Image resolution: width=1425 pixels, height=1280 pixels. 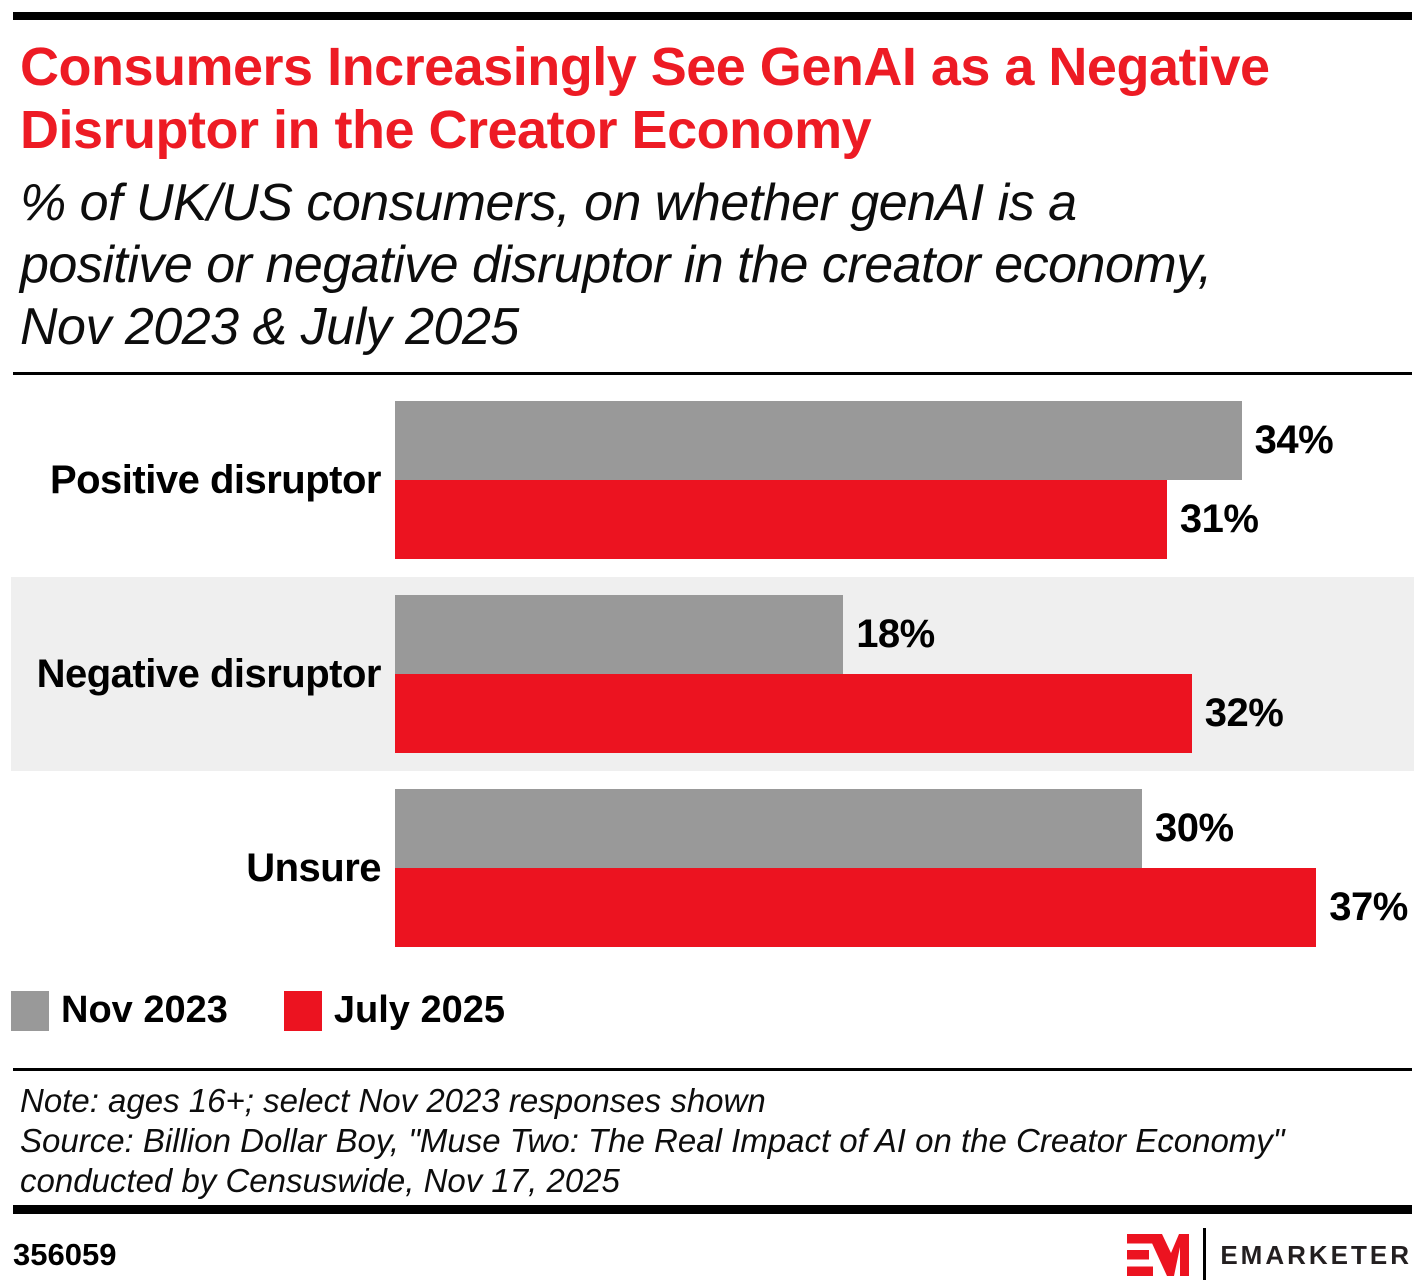 What do you see at coordinates (1316, 1254) in the screenshot?
I see `brand-wordmark: EMARKETER` at bounding box center [1316, 1254].